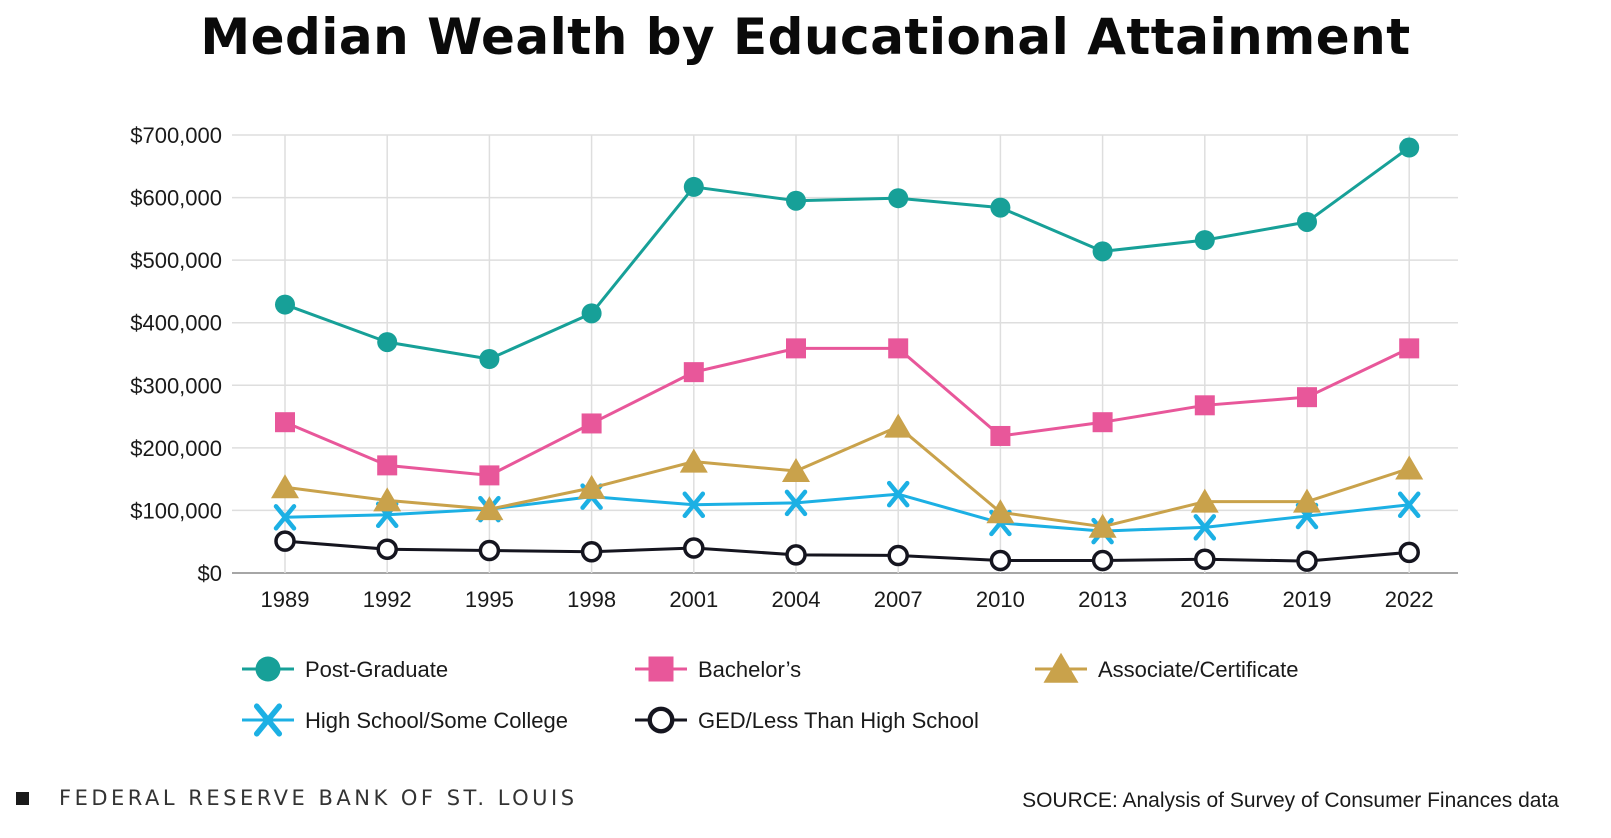 The height and width of the screenshot is (838, 1611). What do you see at coordinates (1307, 599) in the screenshot?
I see `x-tick-label: 2019` at bounding box center [1307, 599].